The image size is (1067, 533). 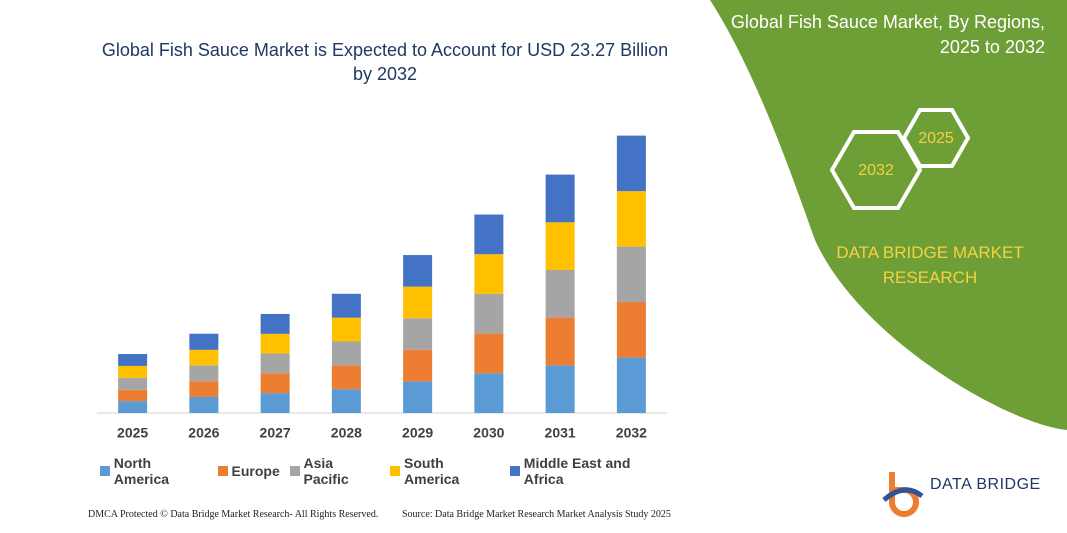 I want to click on legend-item: Asia Pacific, so click(x=335, y=471).